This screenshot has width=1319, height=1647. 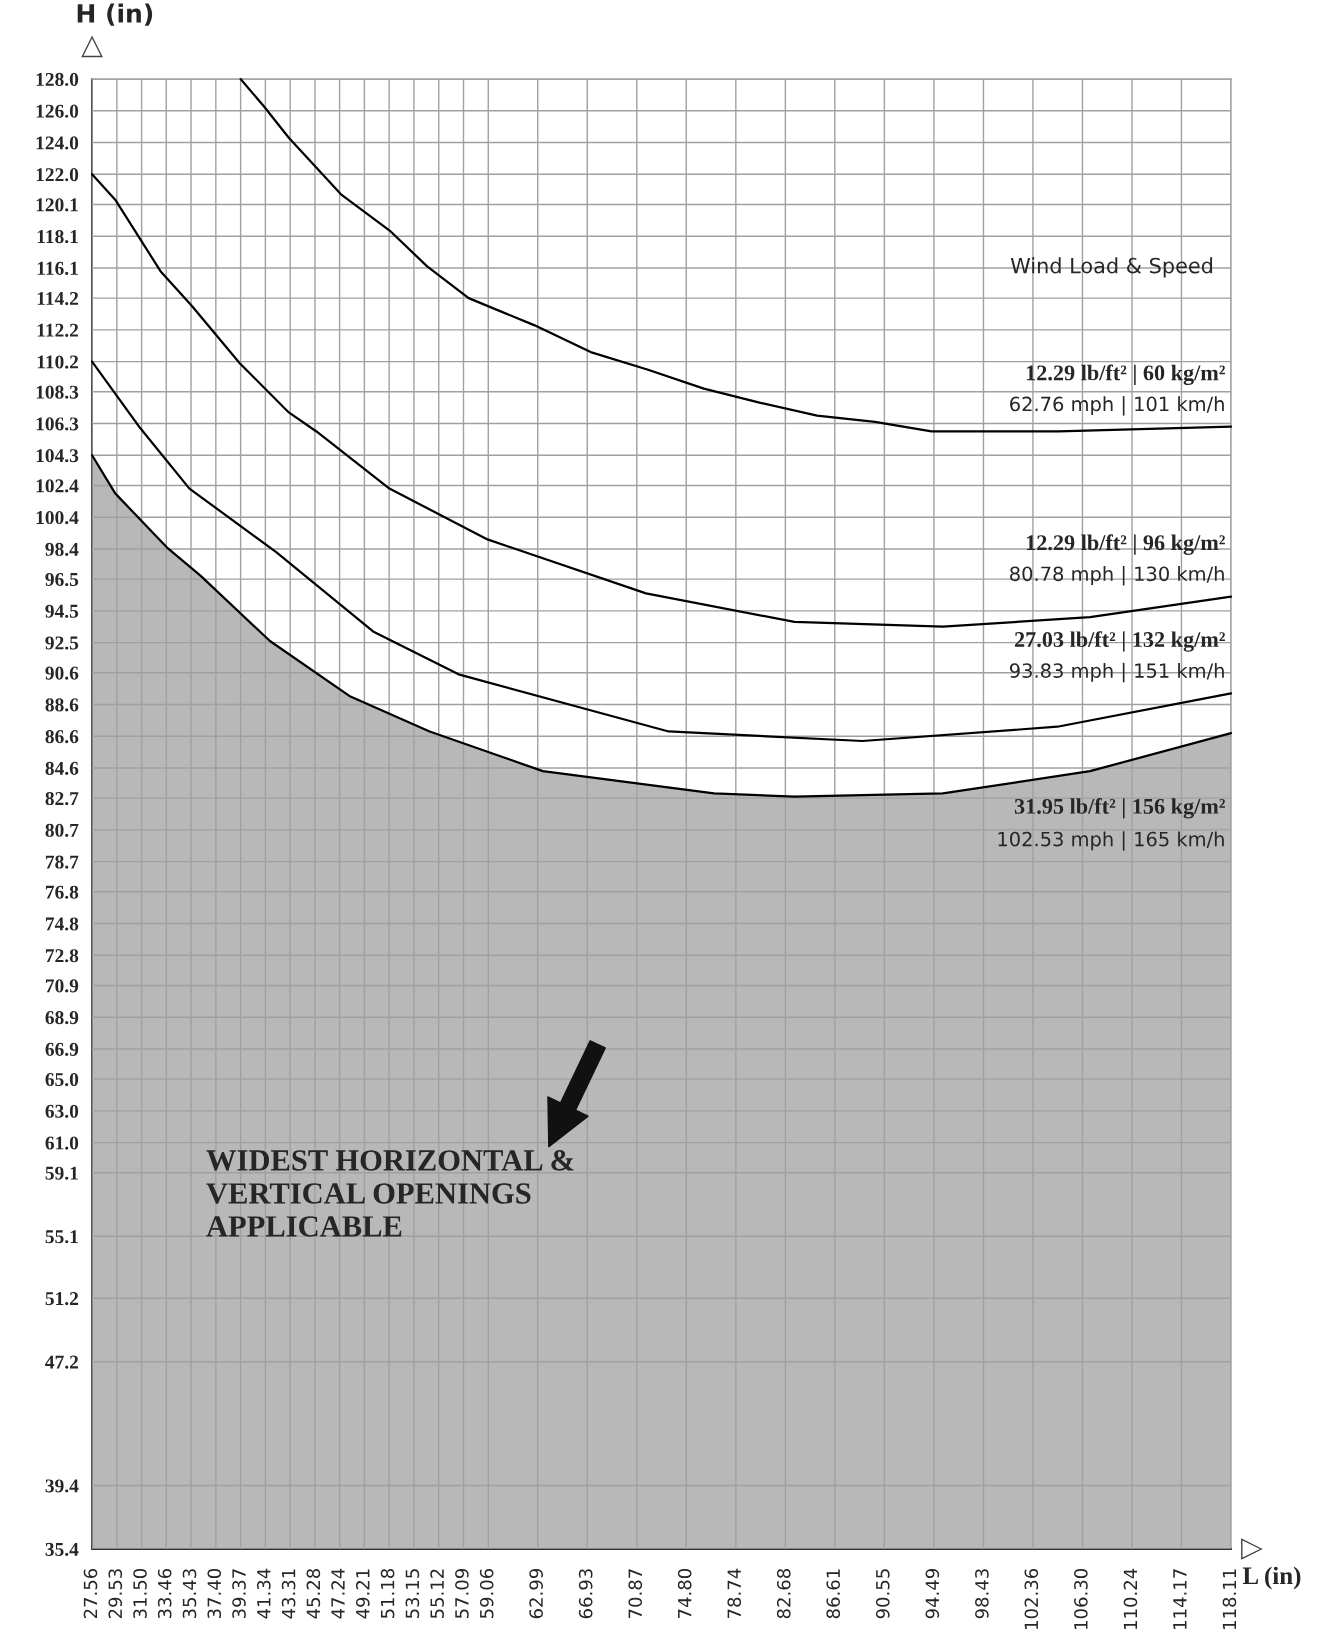 What do you see at coordinates (115, 1594) in the screenshot?
I see `x-tick-label: 29.53` at bounding box center [115, 1594].